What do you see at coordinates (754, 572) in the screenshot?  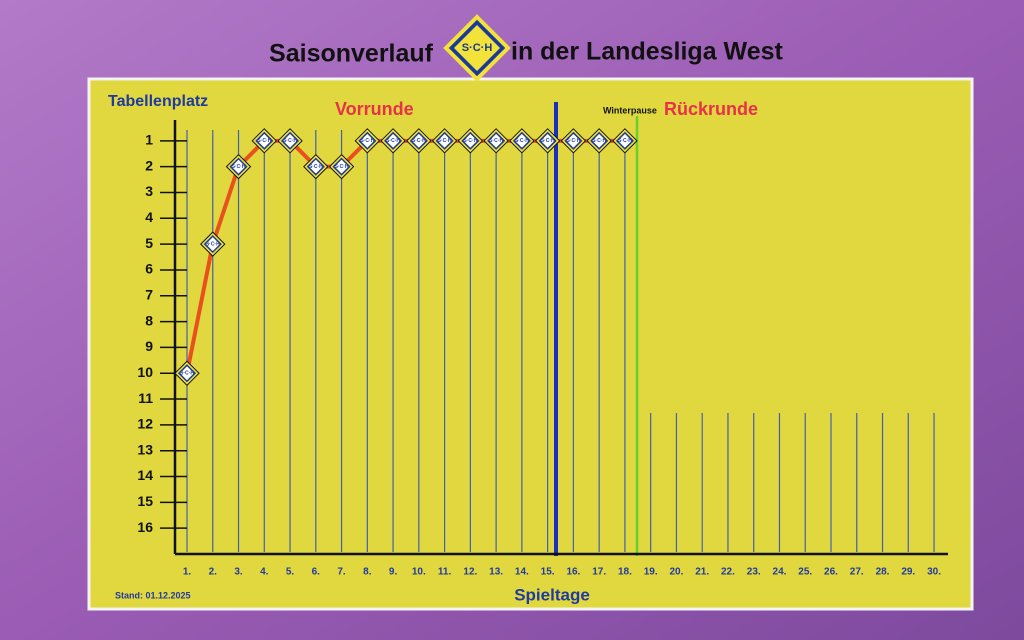 I see `x-tick-label: 23.` at bounding box center [754, 572].